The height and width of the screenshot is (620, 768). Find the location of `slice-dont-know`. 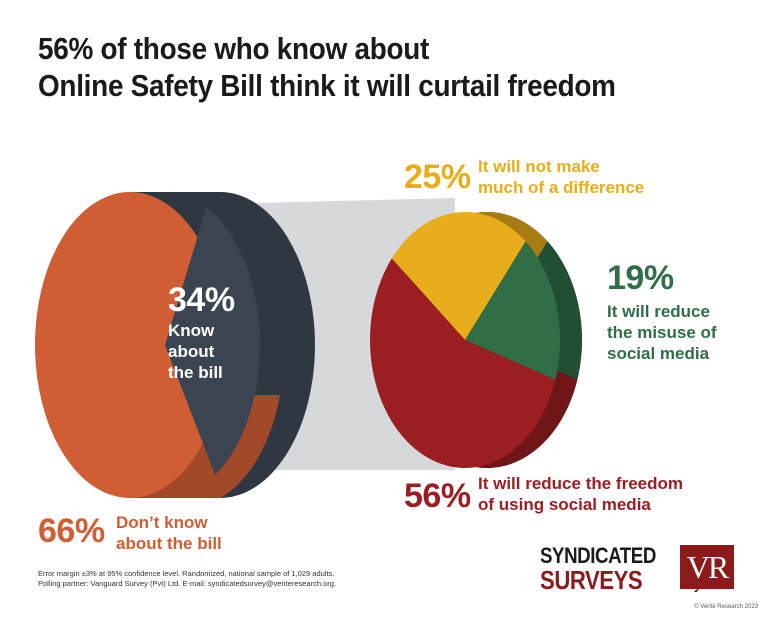

slice-dont-know is located at coordinates (130, 345).